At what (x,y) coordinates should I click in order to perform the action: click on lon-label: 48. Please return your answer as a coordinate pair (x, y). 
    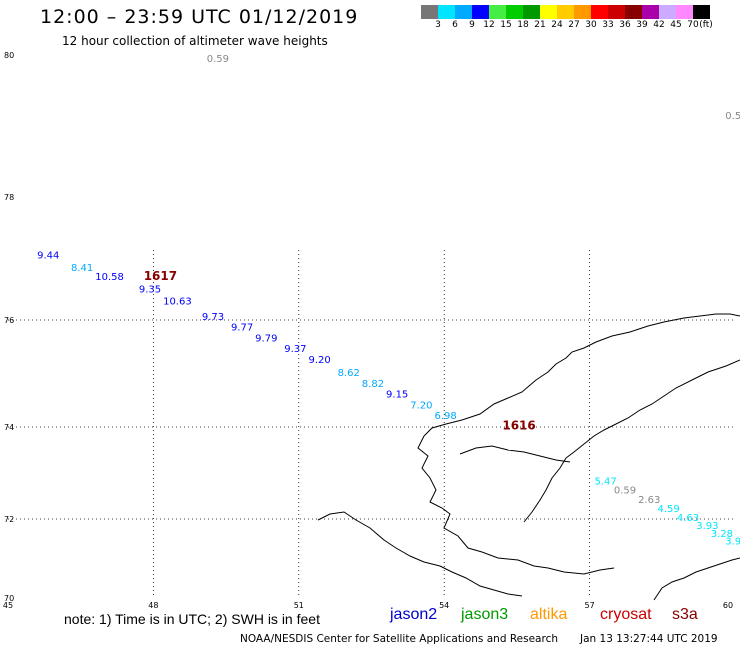
    Looking at the image, I should click on (153, 605).